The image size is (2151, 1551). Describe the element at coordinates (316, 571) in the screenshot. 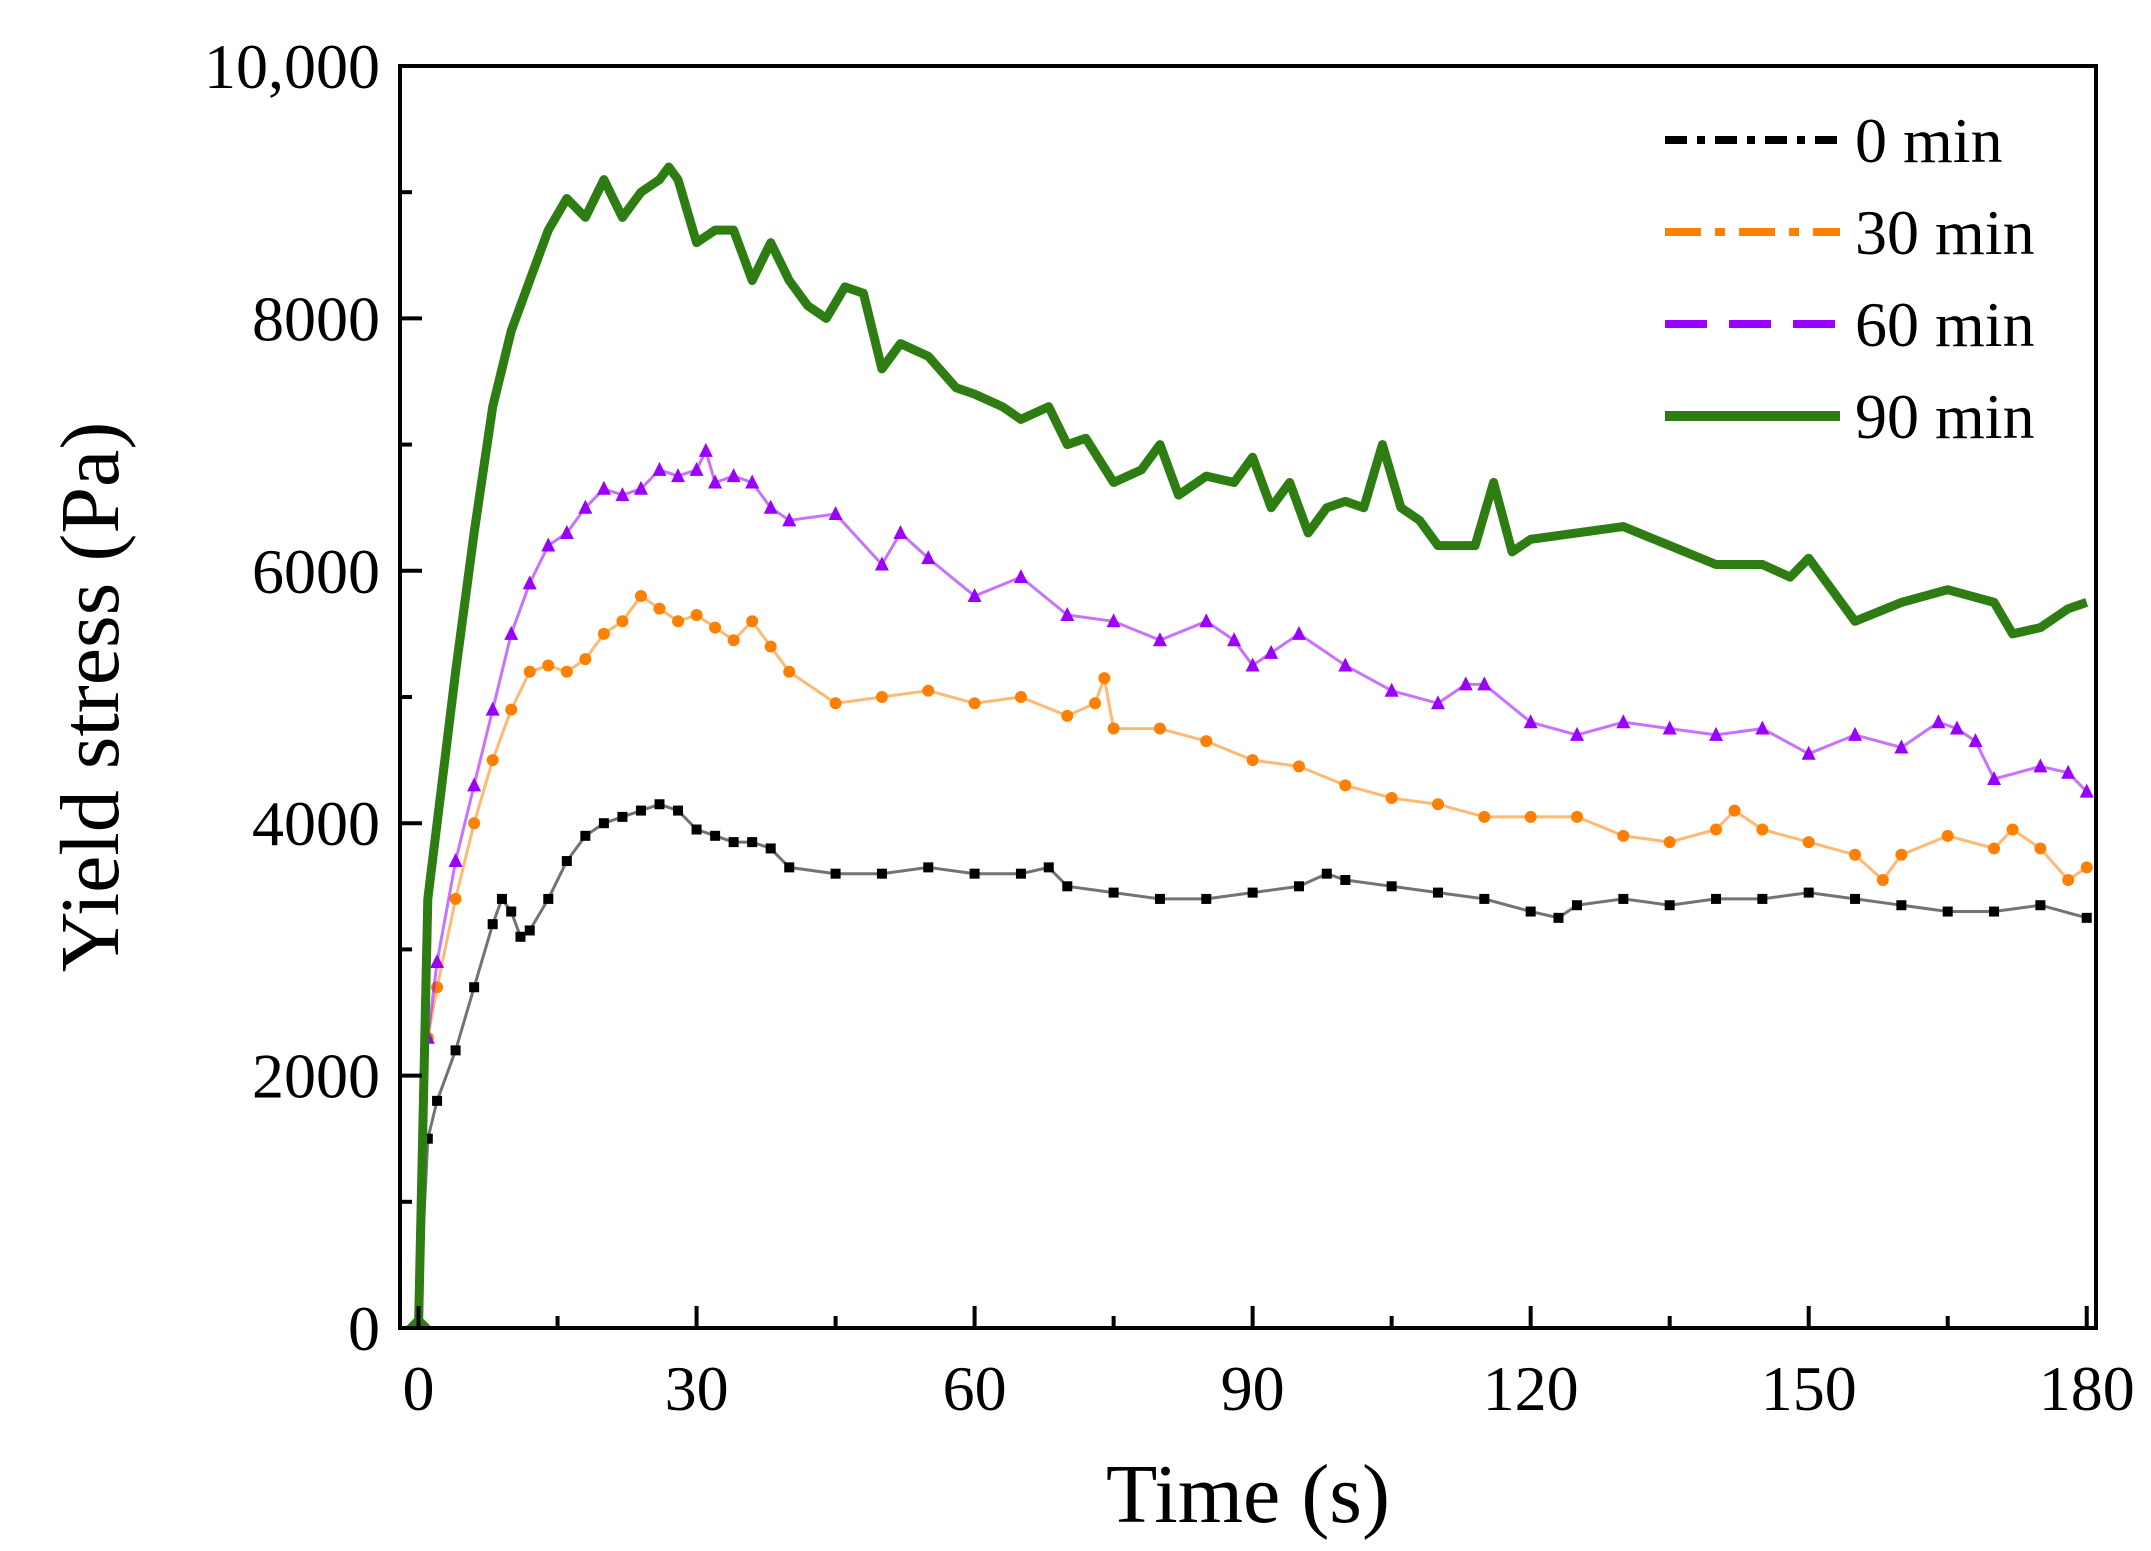

I see `y-tick-label: 6000` at that location.